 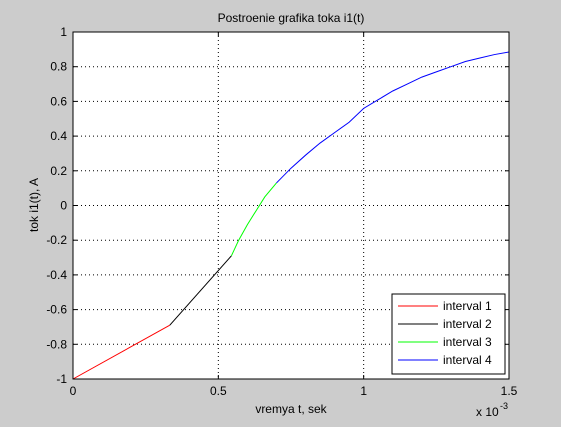 What do you see at coordinates (56, 240) in the screenshot?
I see `y-tick-label: -0.2` at bounding box center [56, 240].